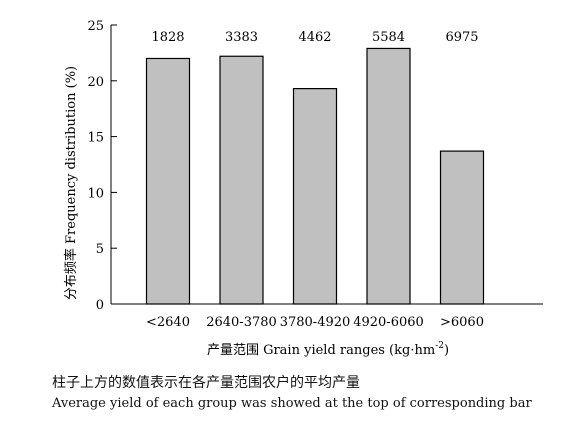  What do you see at coordinates (206, 383) in the screenshot?
I see `caption-chinese: 柱子上方的数值表示在各产量范围农户的平均产量` at bounding box center [206, 383].